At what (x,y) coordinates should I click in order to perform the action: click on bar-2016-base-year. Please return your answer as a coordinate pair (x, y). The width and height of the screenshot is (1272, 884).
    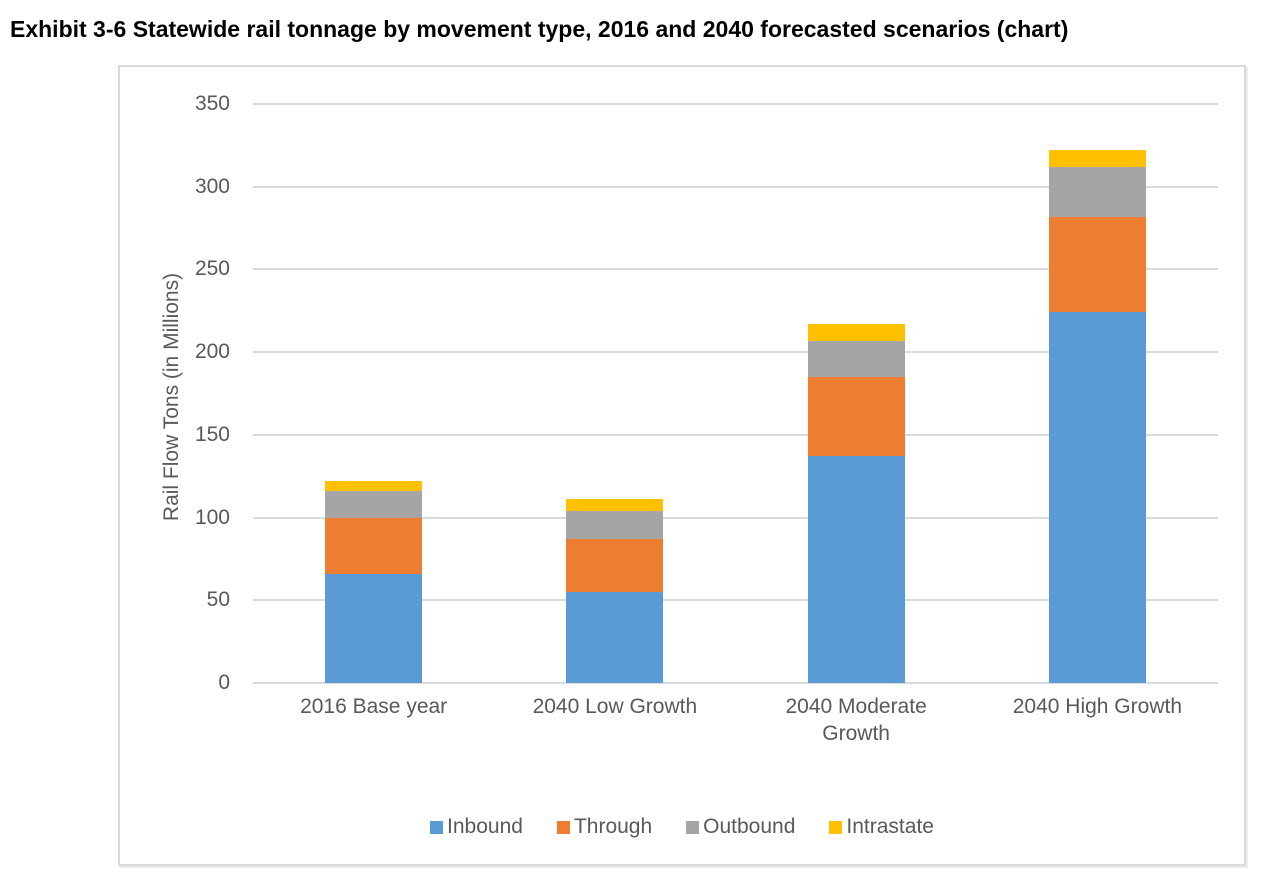
    Looking at the image, I should click on (374, 582).